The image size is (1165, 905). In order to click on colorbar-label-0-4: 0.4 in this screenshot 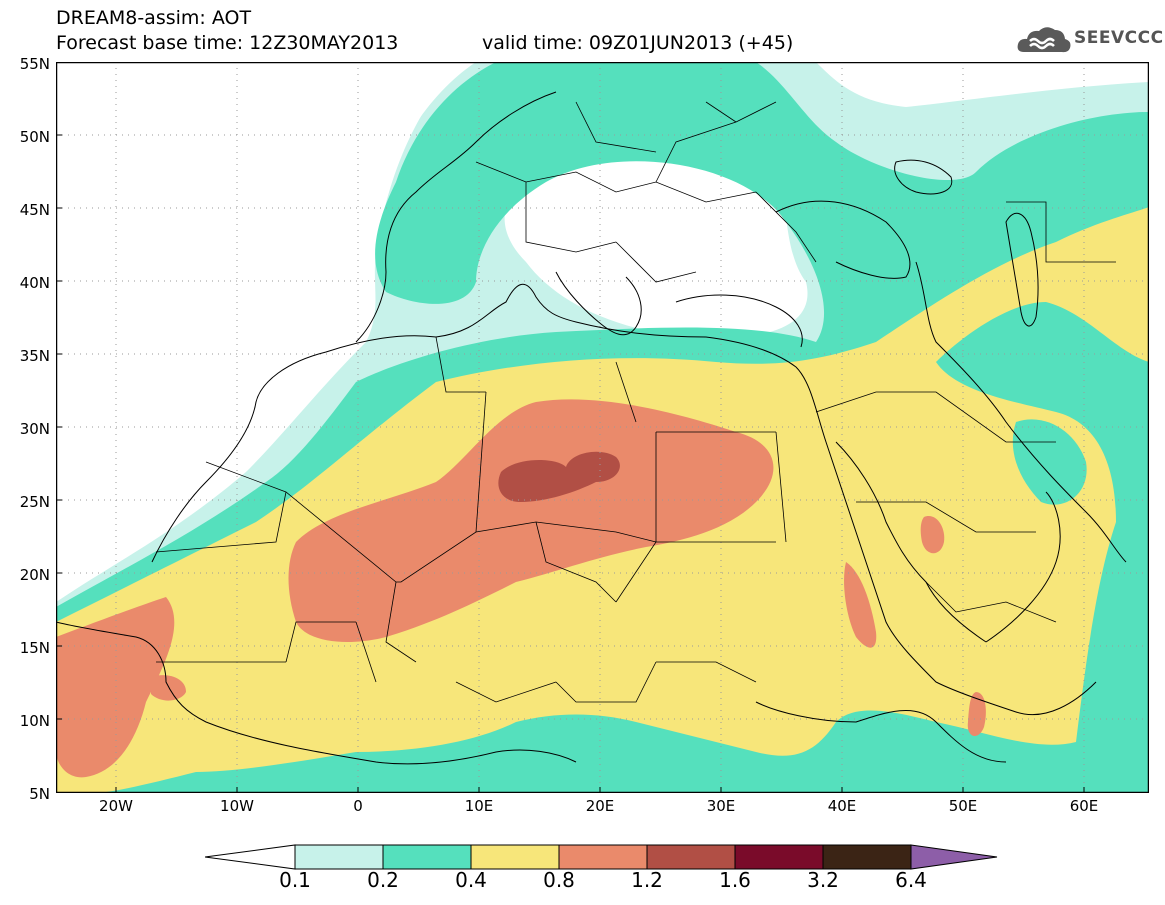, I will do `click(471, 880)`.